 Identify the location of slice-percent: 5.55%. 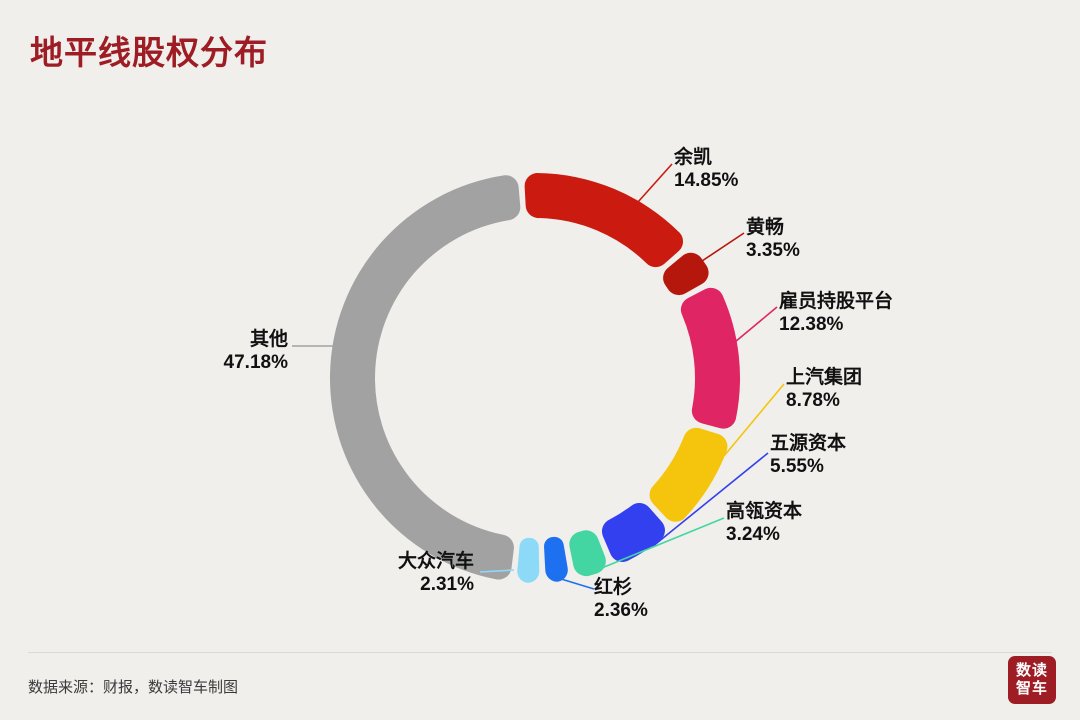
(797, 466).